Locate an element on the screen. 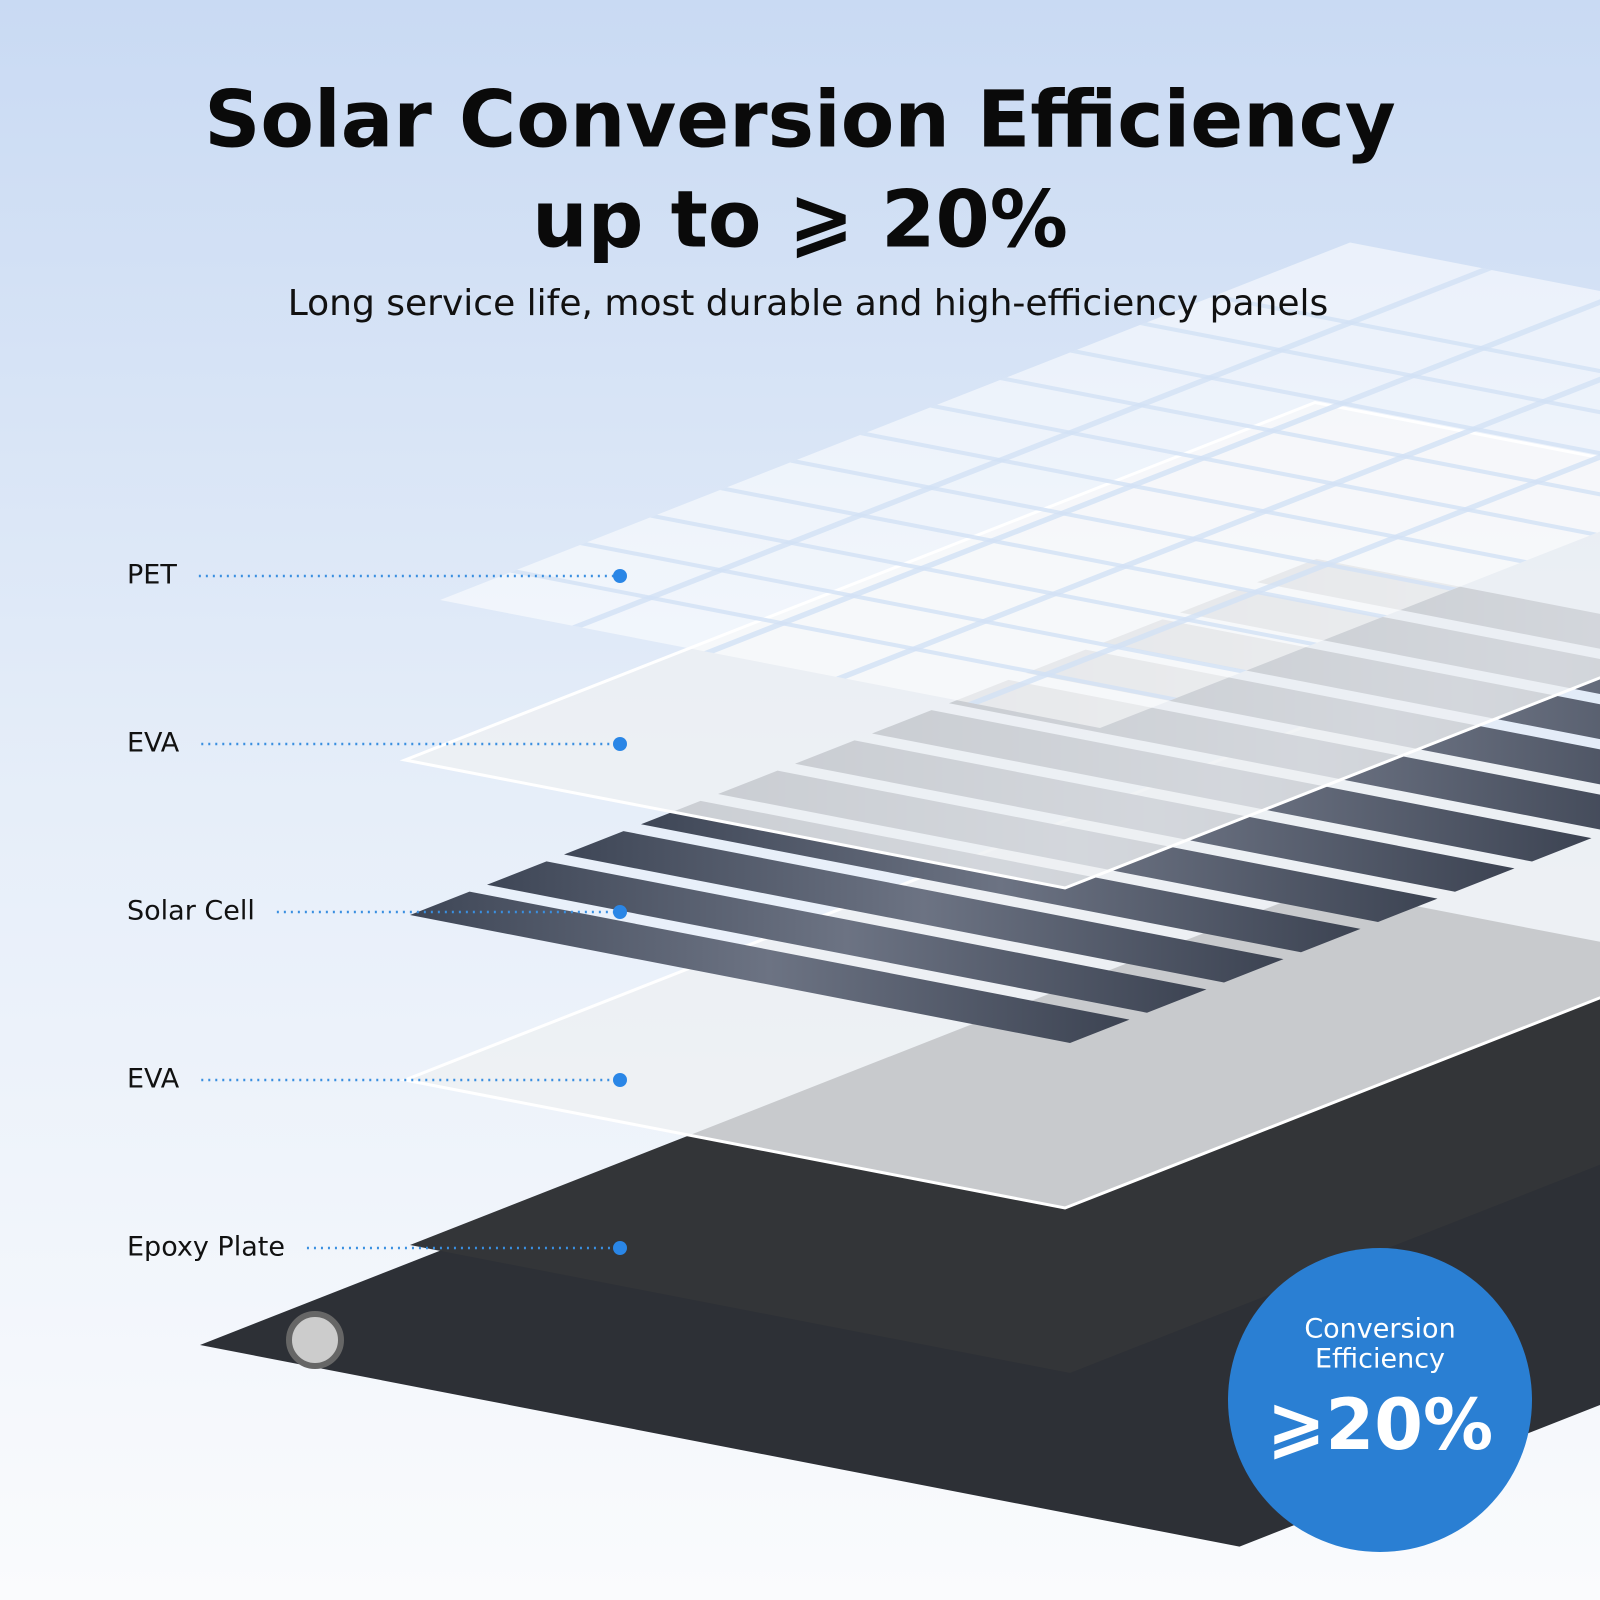  badge: Conversion Efficiency ⩾20% is located at coordinates (1380, 1400).